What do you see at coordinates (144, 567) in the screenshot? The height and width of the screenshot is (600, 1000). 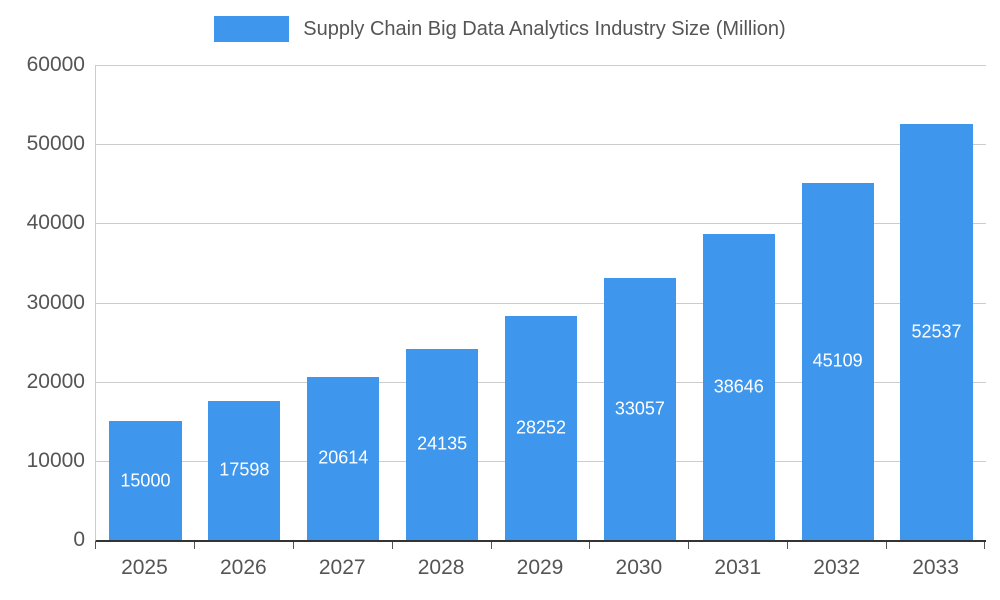 I see `x-tick-label: 2025` at bounding box center [144, 567].